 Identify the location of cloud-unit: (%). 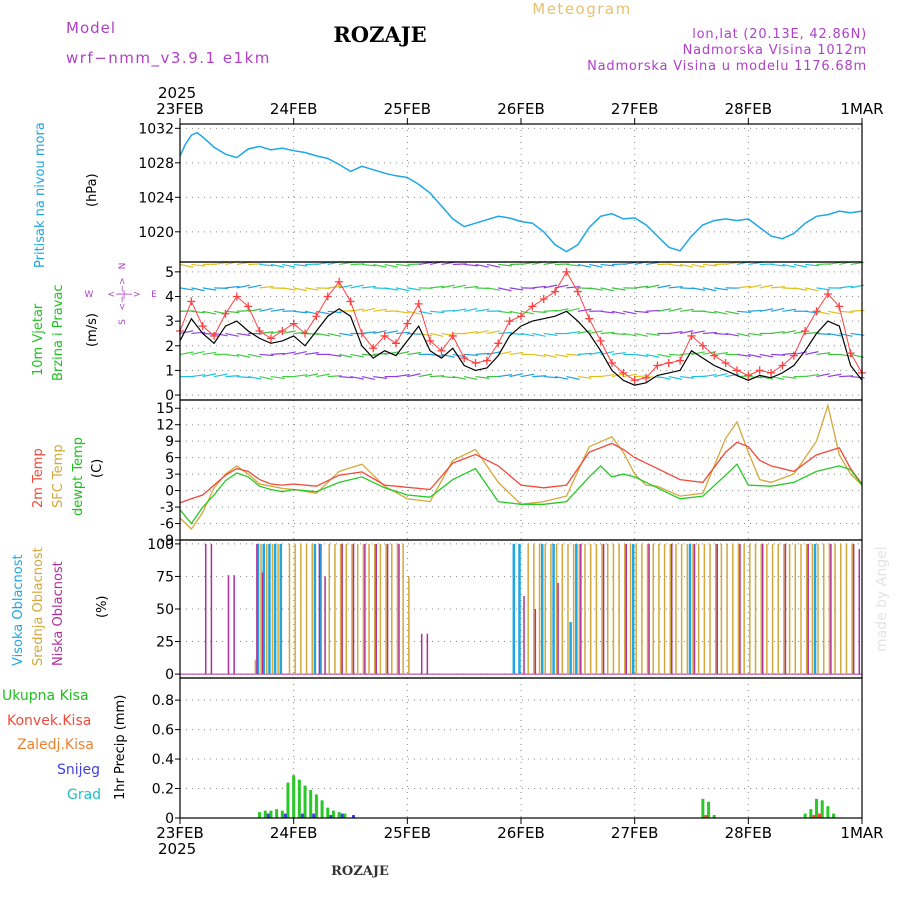
(102, 607).